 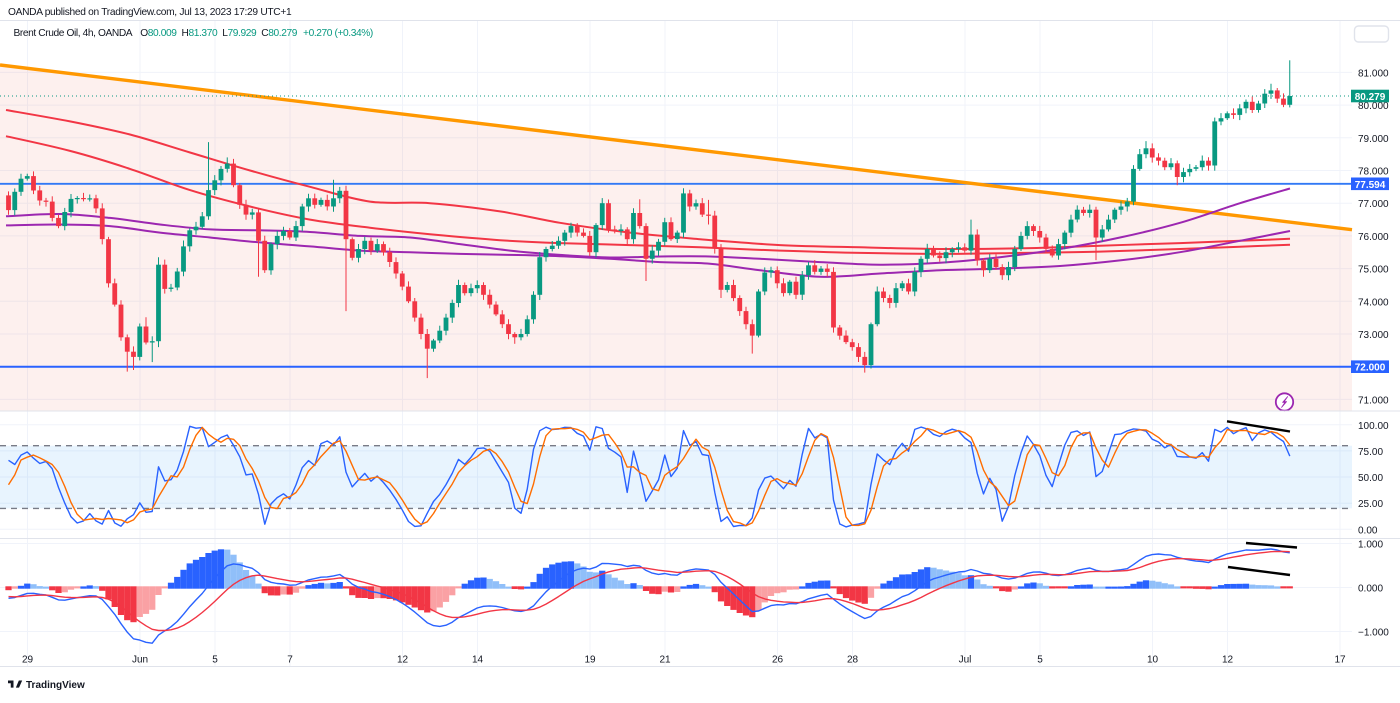 I want to click on svg-text: 78.000, so click(x=1373, y=172).